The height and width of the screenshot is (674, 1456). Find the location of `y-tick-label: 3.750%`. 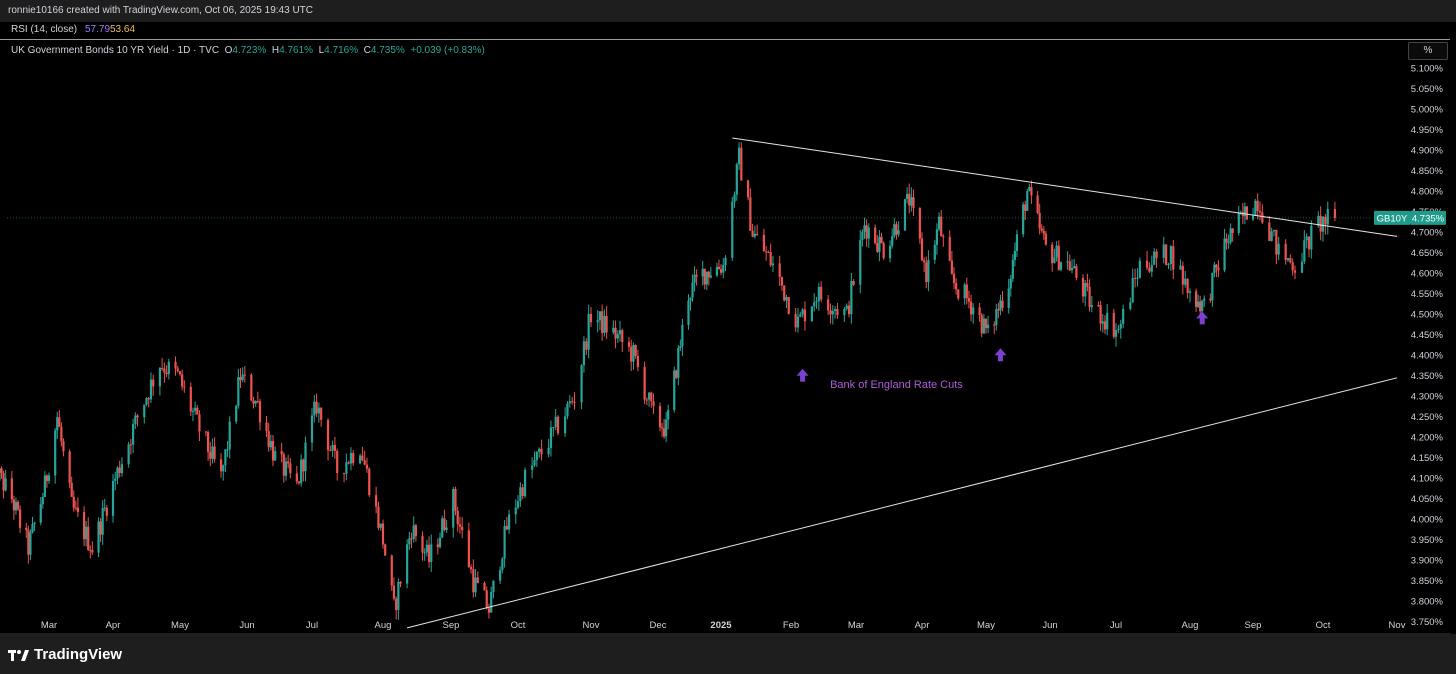

y-tick-label: 3.750% is located at coordinates (1427, 622).